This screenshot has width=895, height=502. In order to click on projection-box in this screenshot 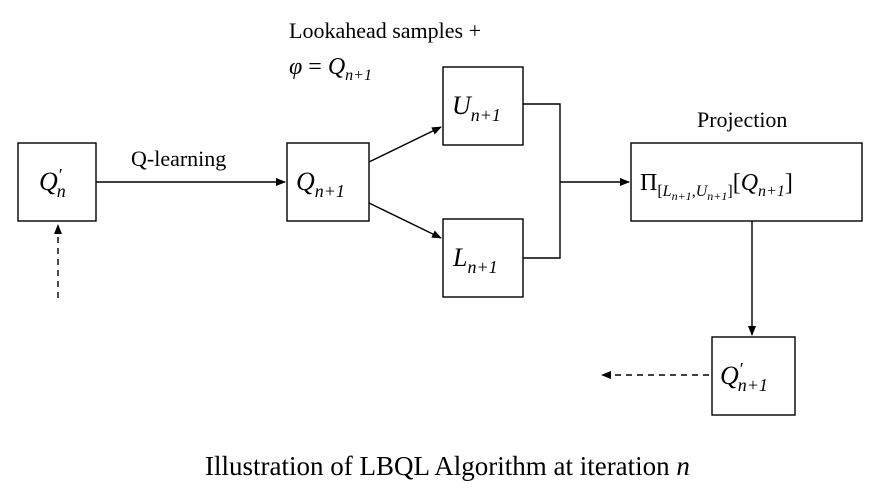, I will do `click(746, 182)`.